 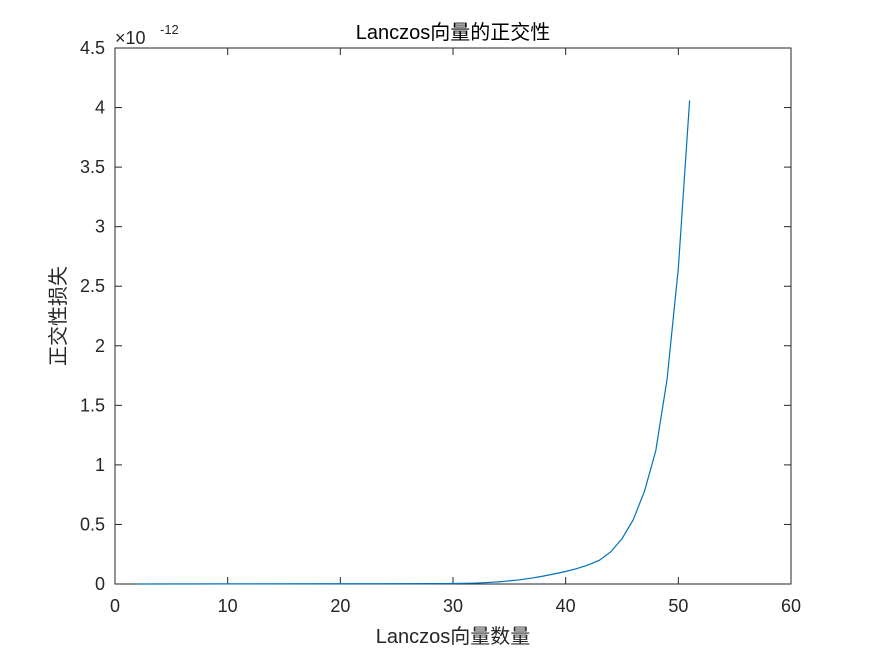 What do you see at coordinates (169, 29) in the screenshot?
I see `y-exponent-power: -12` at bounding box center [169, 29].